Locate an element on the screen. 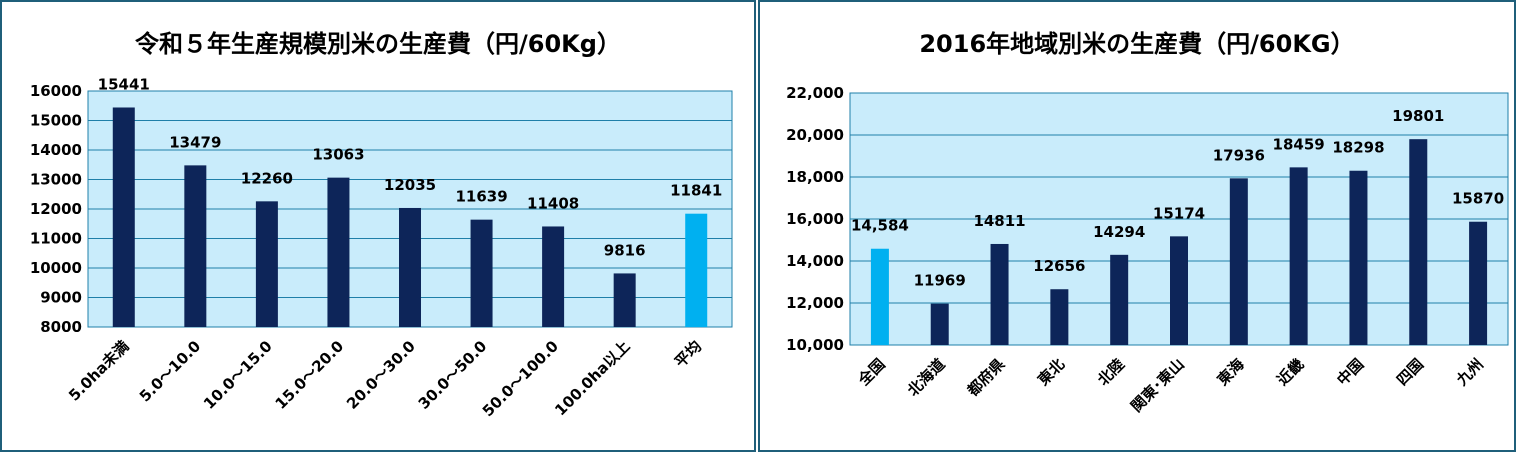  y-tick-label: 10,000 is located at coordinates (815, 345).